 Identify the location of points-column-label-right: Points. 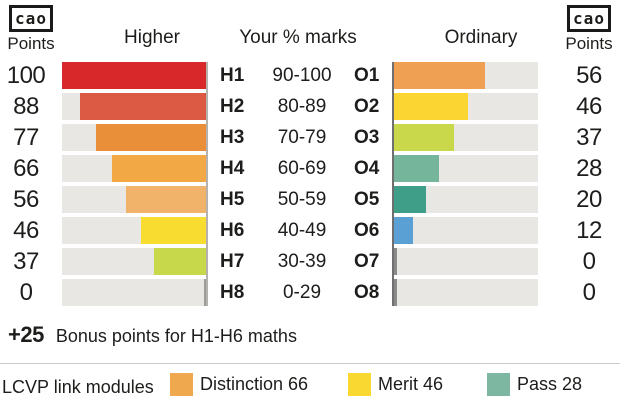
(589, 43).